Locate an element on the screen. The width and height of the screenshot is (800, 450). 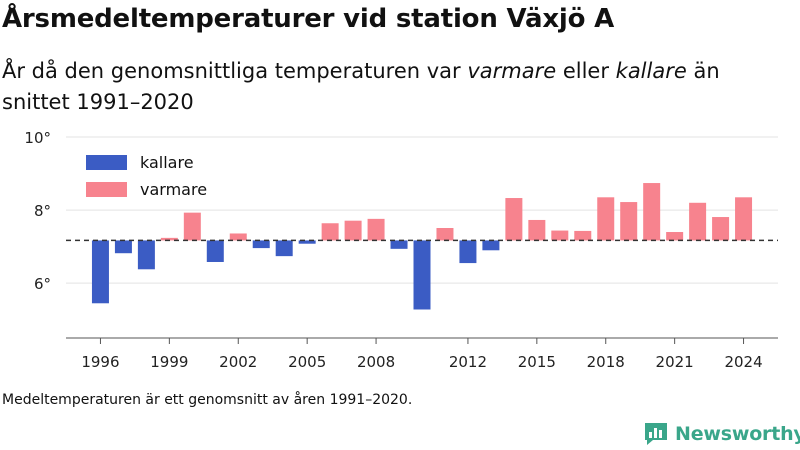
brand-name: Newsworthy is located at coordinates (737, 434).